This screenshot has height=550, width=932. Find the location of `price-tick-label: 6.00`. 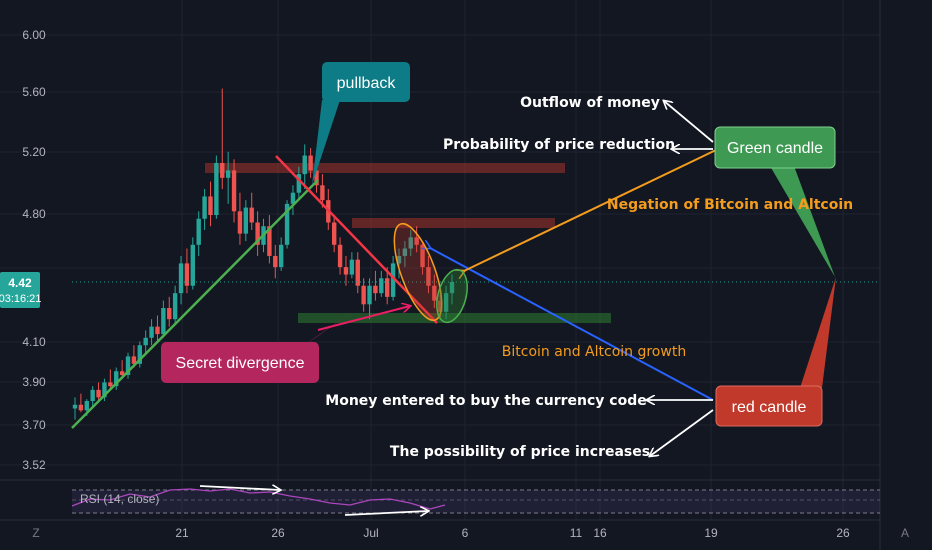

price-tick-label: 6.00 is located at coordinates (34, 35).